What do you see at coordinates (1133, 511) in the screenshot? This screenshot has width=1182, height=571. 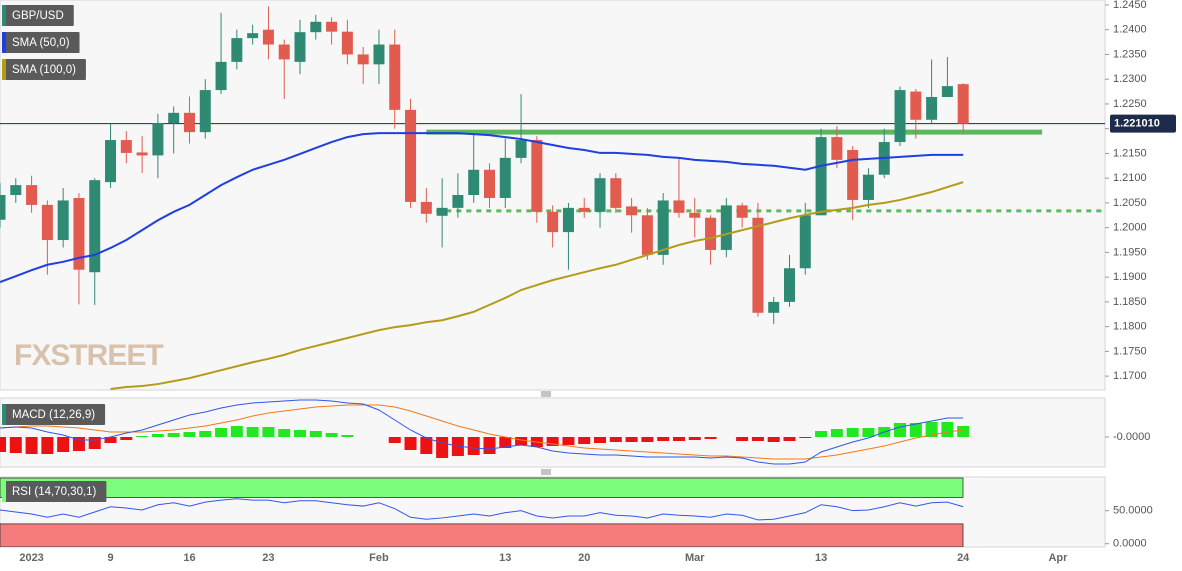 I see `y-tick-label: 50.0000` at bounding box center [1133, 511].